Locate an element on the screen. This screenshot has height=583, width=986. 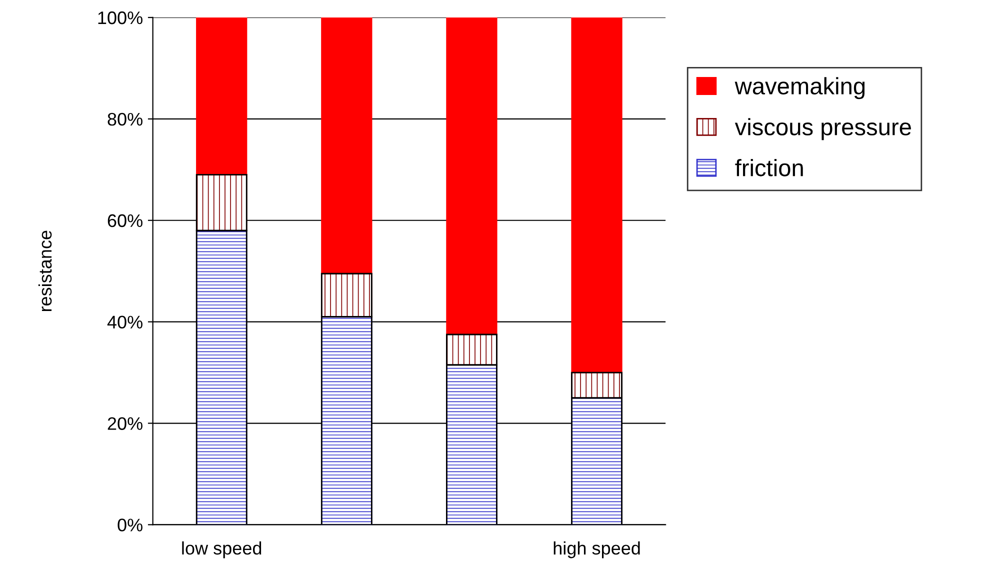
y-tick-label: 0% is located at coordinates (130, 525).